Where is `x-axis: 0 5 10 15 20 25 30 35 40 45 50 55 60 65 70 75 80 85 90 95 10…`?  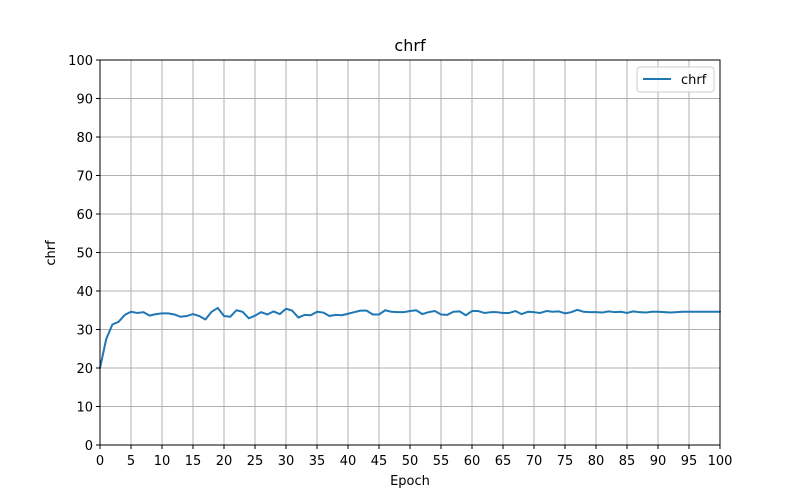
x-axis: 0 5 10 15 20 25 30 35 40 45 50 55 60 65 70 75 80 85 90 95 10… is located at coordinates (414, 457).